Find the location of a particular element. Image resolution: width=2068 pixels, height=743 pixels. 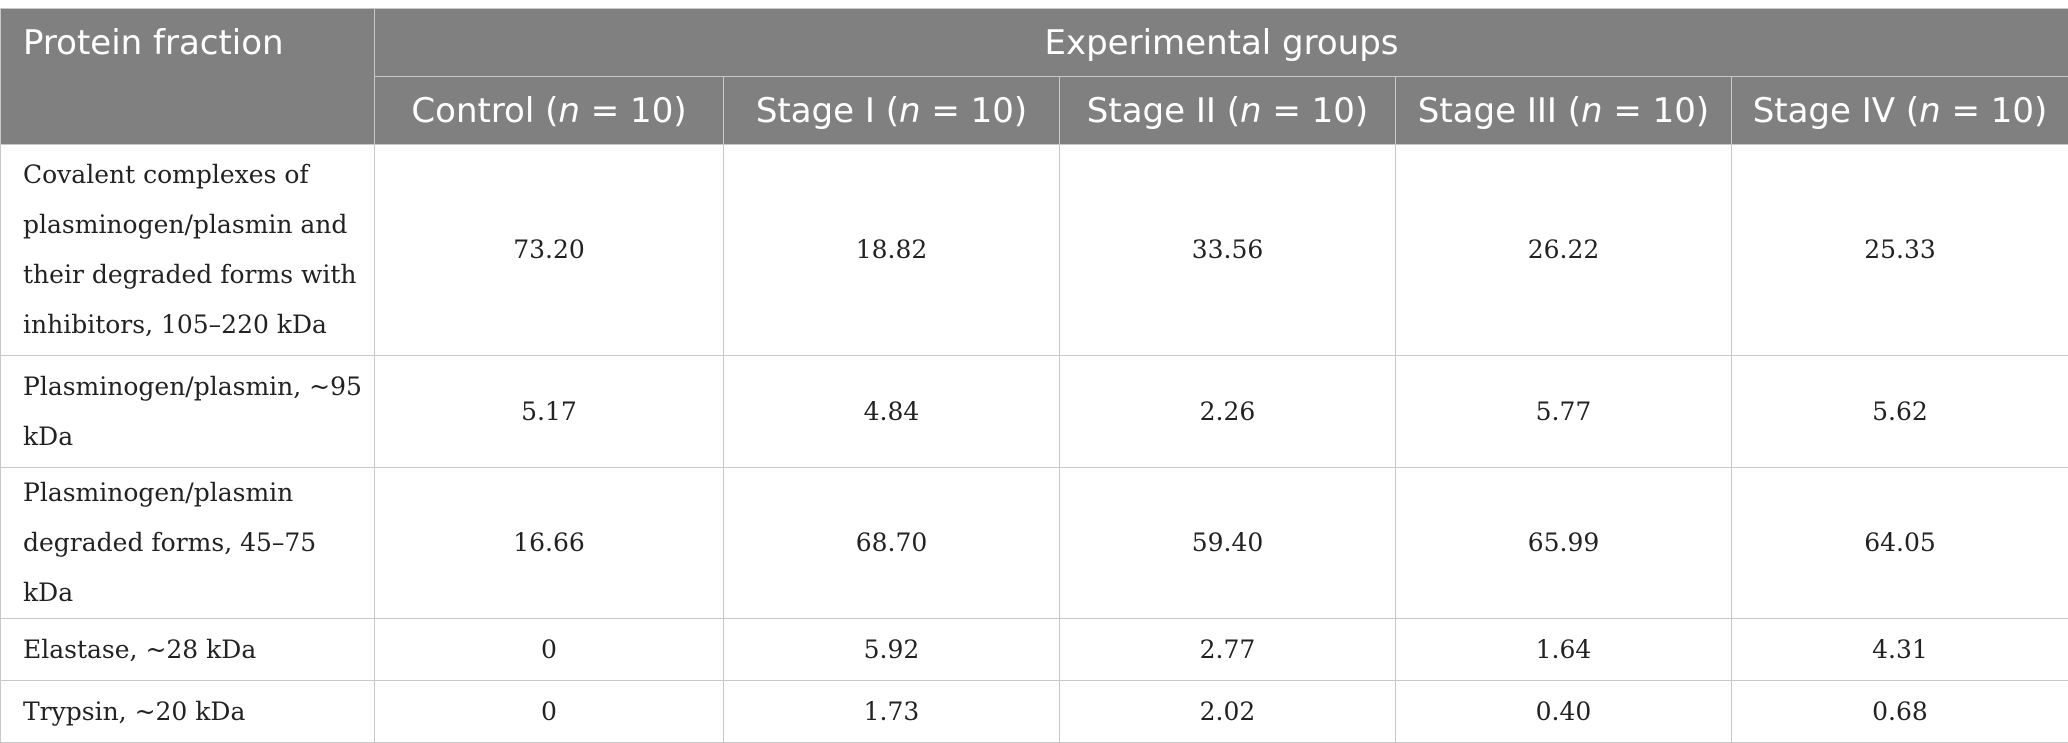

cell-value: 4.31 is located at coordinates (1900, 650).